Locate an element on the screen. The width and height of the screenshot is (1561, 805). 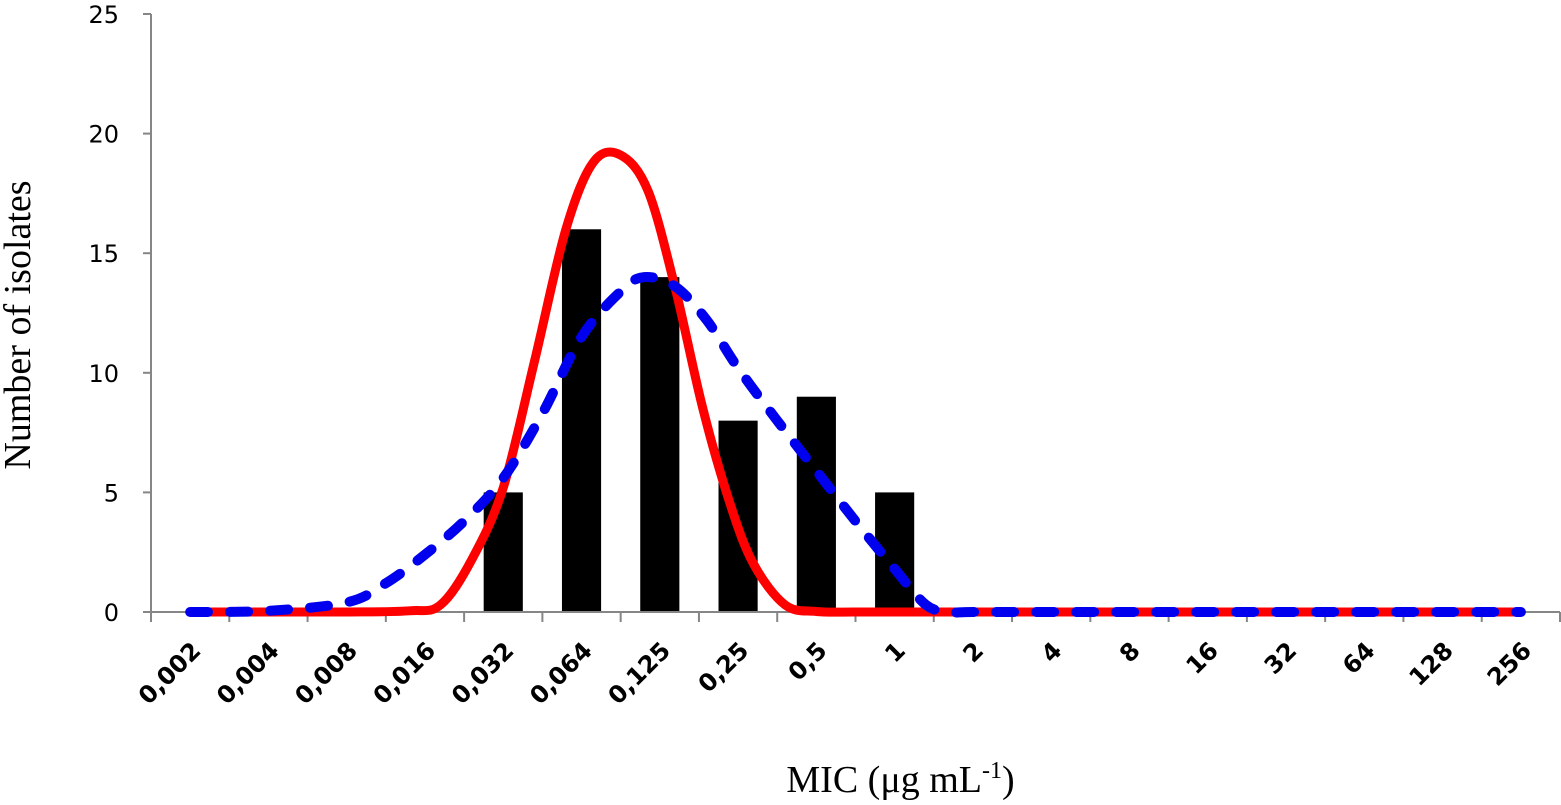
x-tick-label: 0,016 is located at coordinates (404, 672).